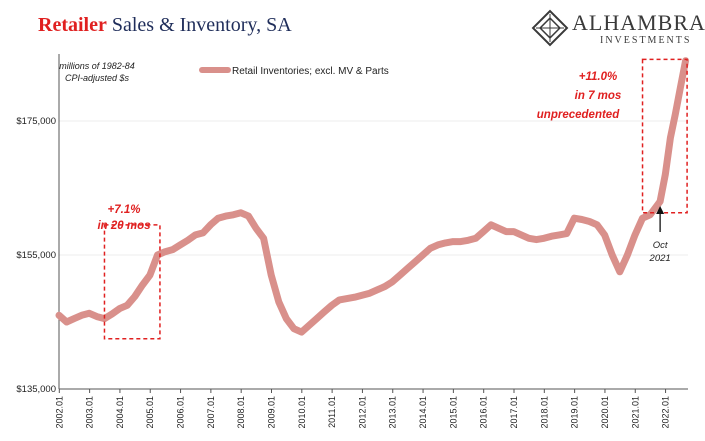 The image size is (705, 441). I want to click on x-tick-label: 2010.01, so click(302, 412).